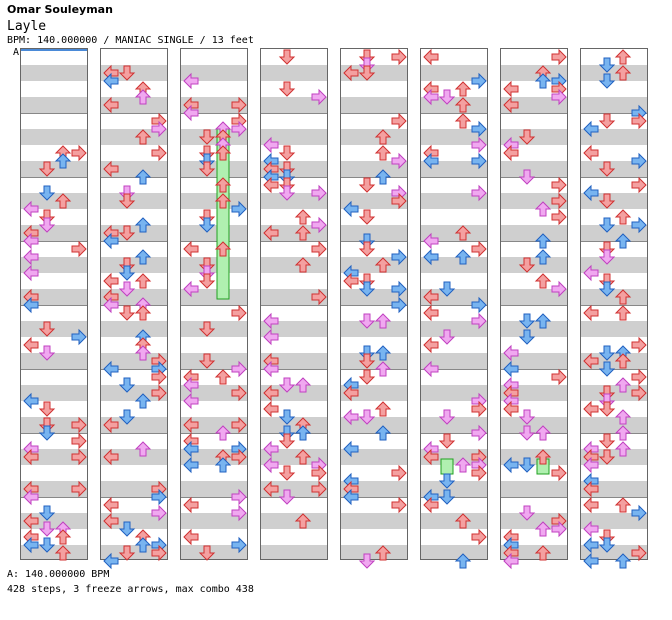 Image resolution: width=672 pixels, height=620 pixels. What do you see at coordinates (54, 50) in the screenshot?
I see `start-line` at bounding box center [54, 50].